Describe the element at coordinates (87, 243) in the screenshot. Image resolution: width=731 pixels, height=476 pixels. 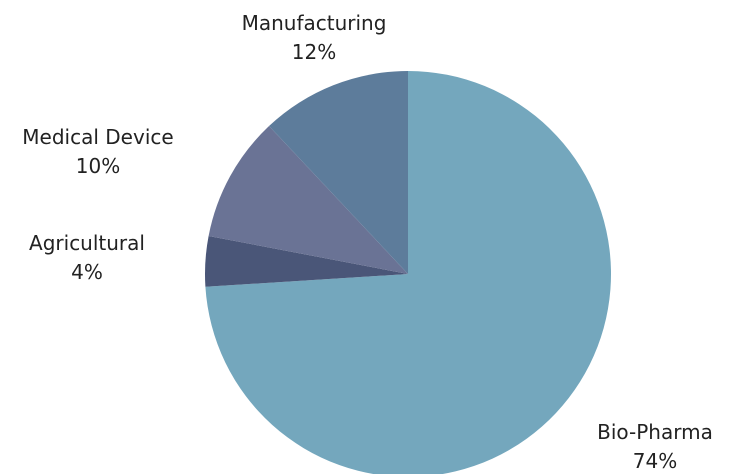
I see `slice-name-agricultural: Agricultural` at that location.